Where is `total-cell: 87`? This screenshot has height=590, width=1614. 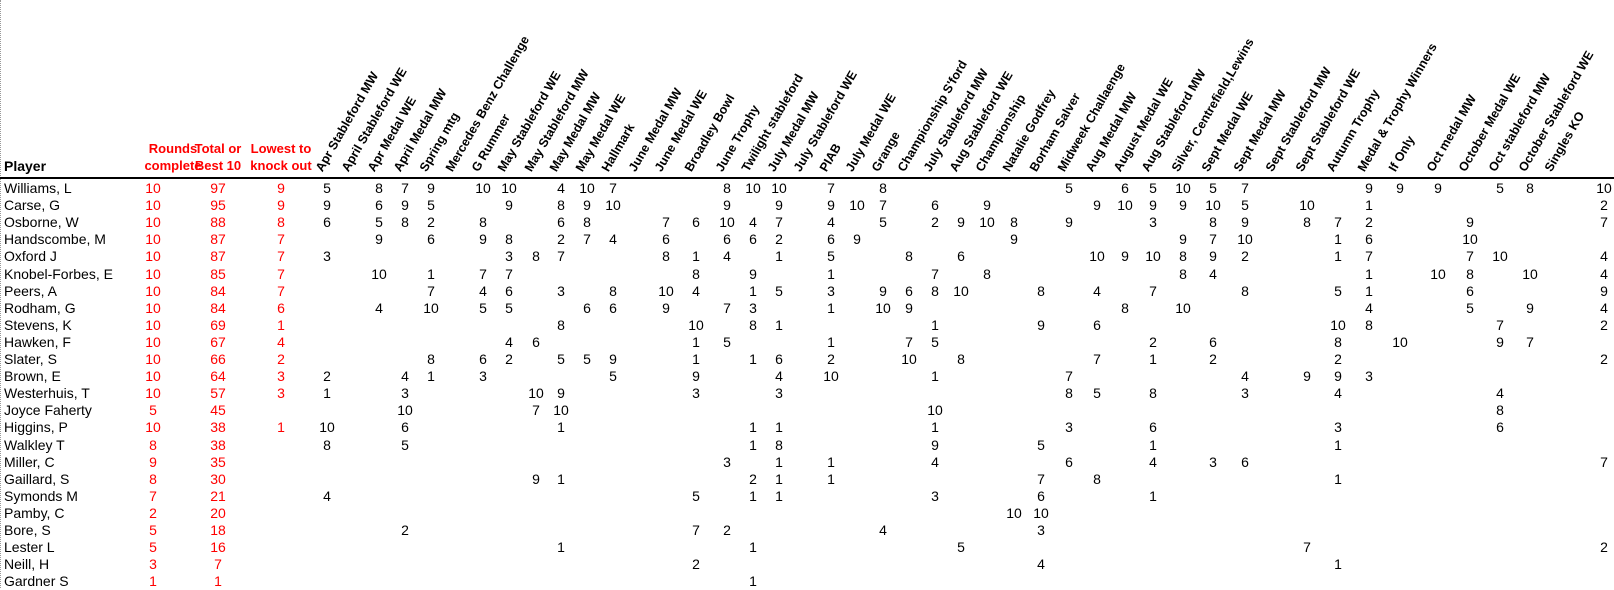
total-cell: 87 is located at coordinates (218, 256).